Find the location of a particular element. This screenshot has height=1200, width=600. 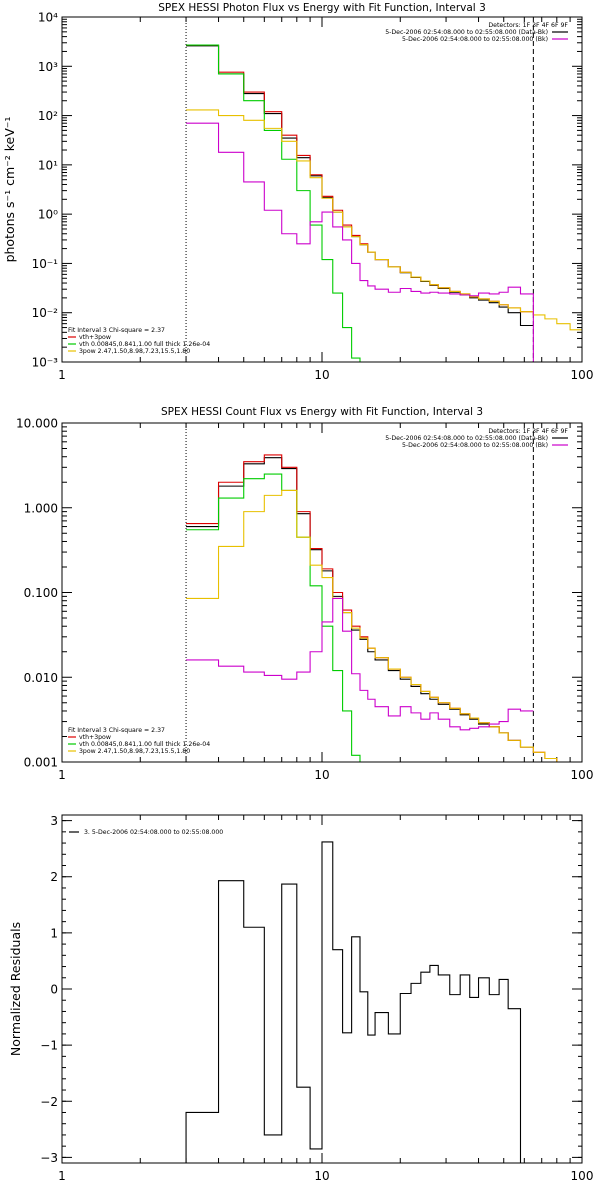

y-tick-label: 10⁻¹ is located at coordinates (45, 264).